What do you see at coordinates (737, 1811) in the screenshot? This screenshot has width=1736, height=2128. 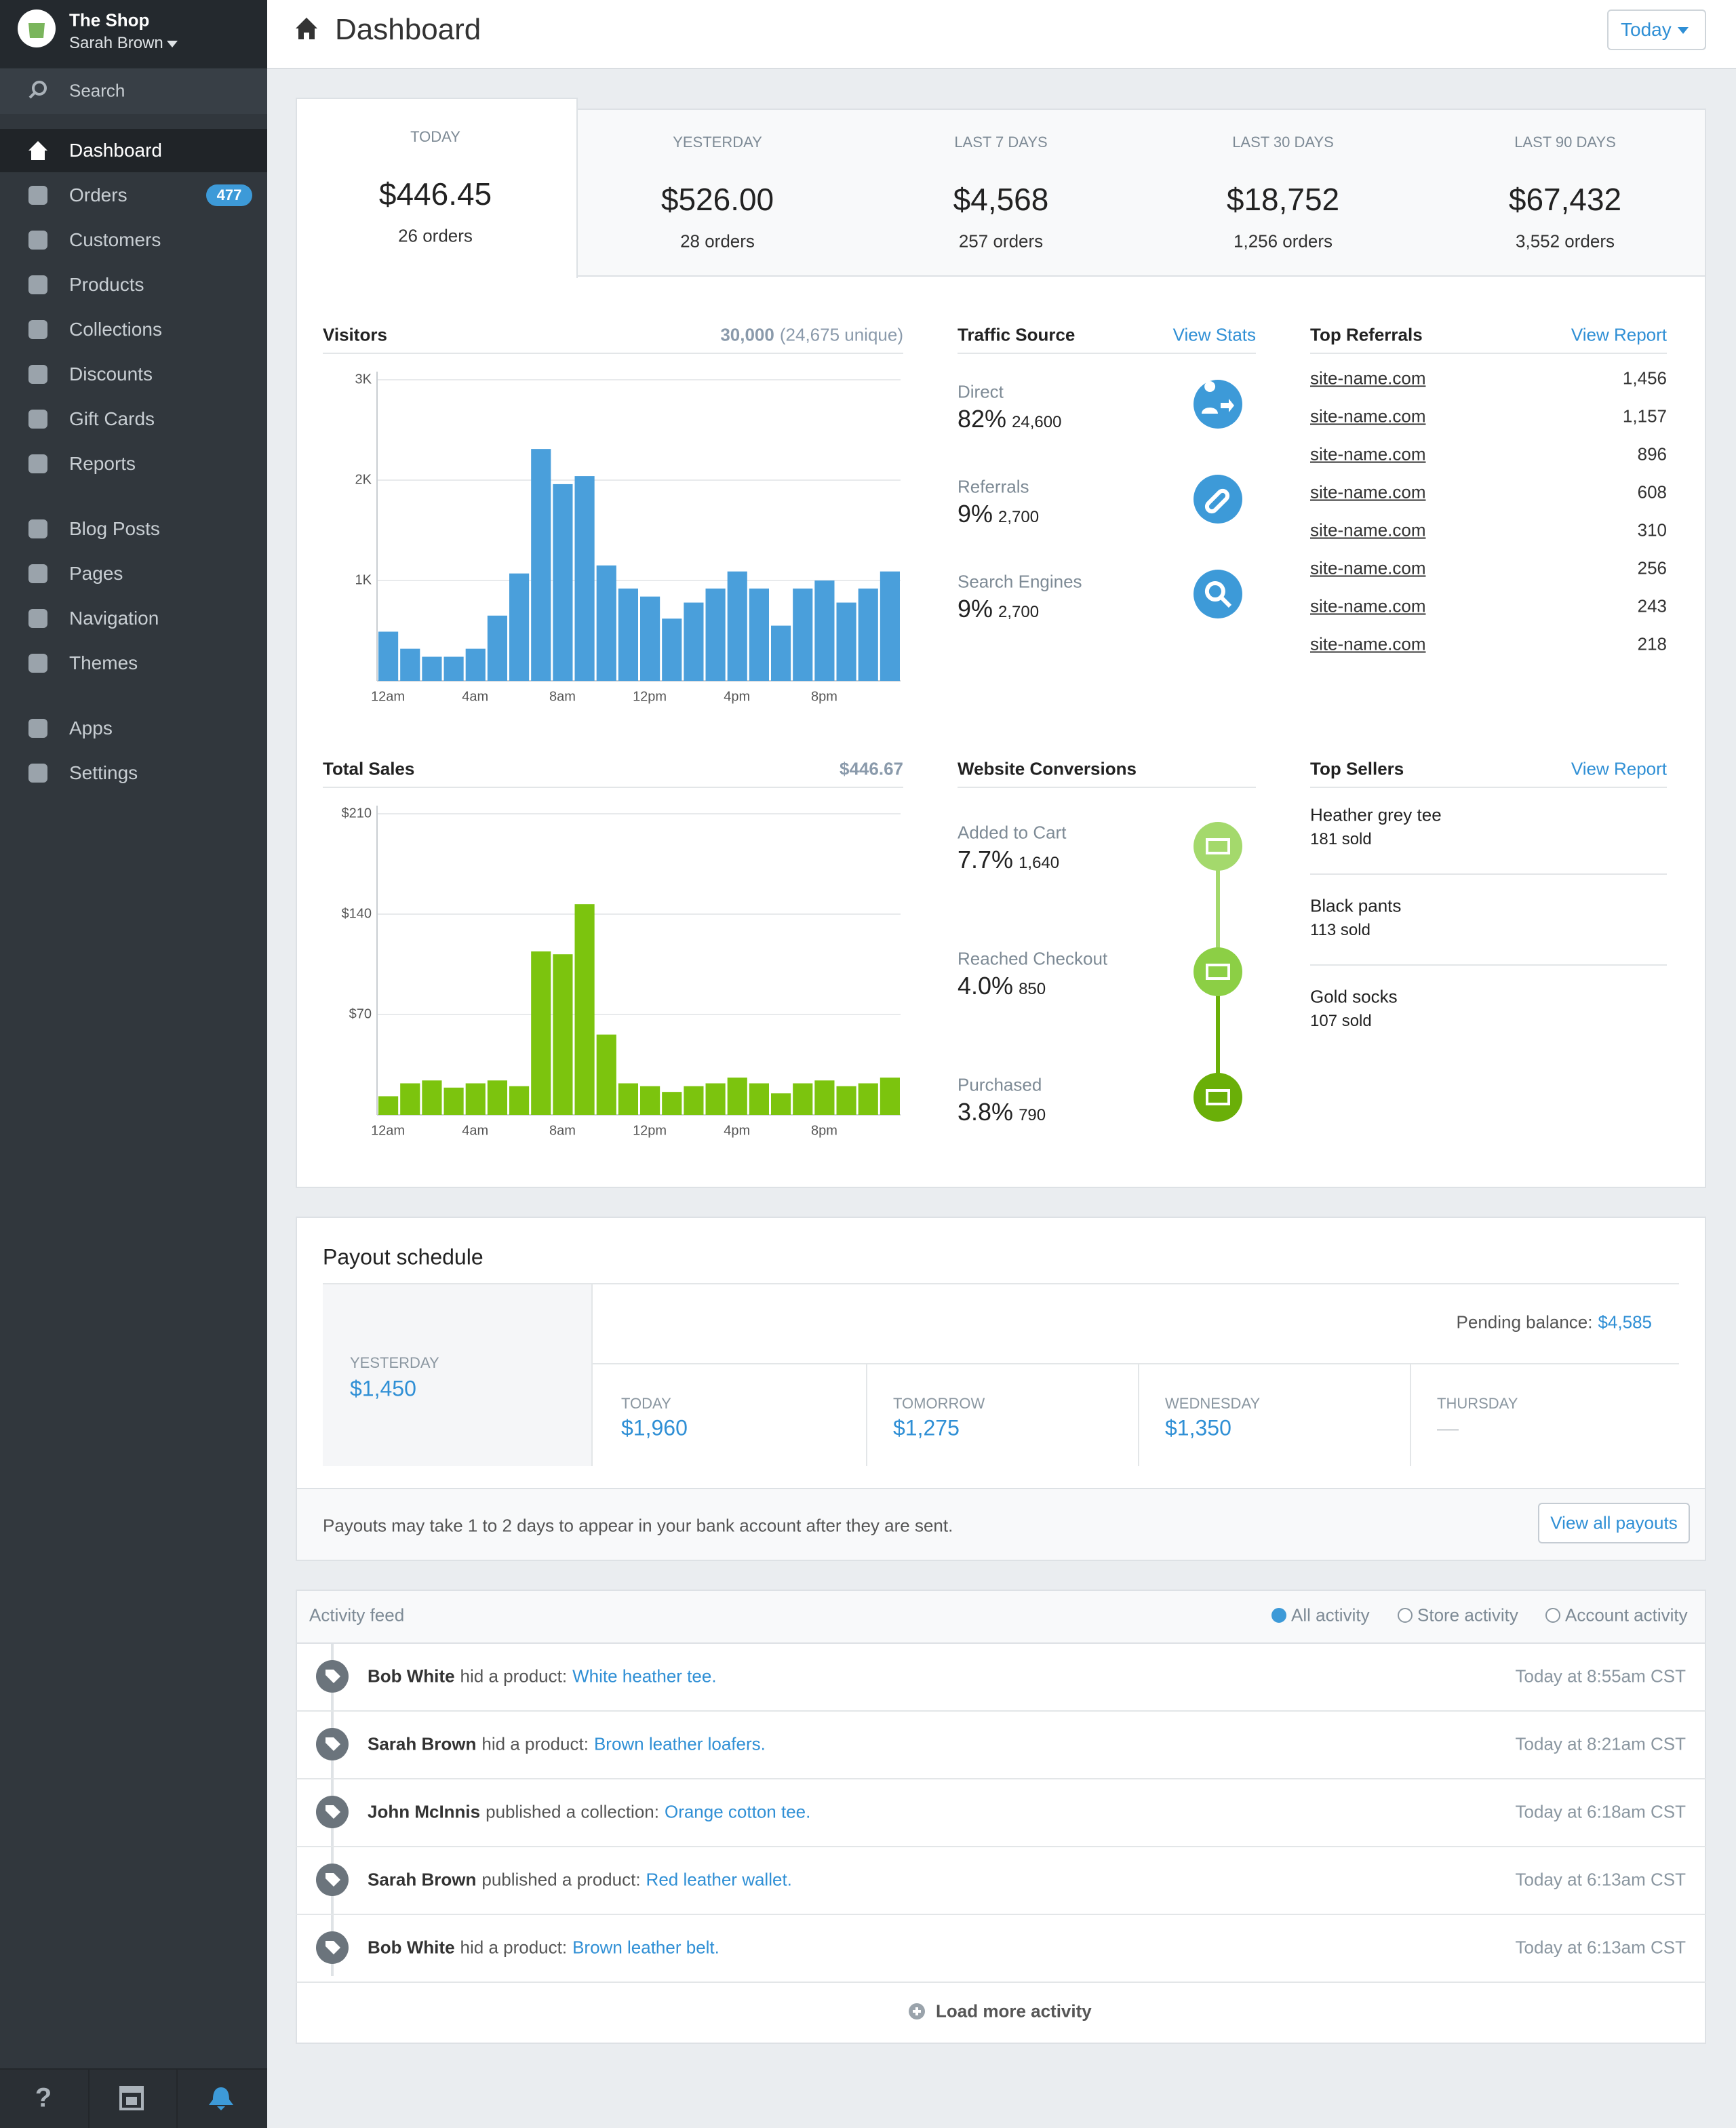 I see `activity-link: Orange cotton tee.` at bounding box center [737, 1811].